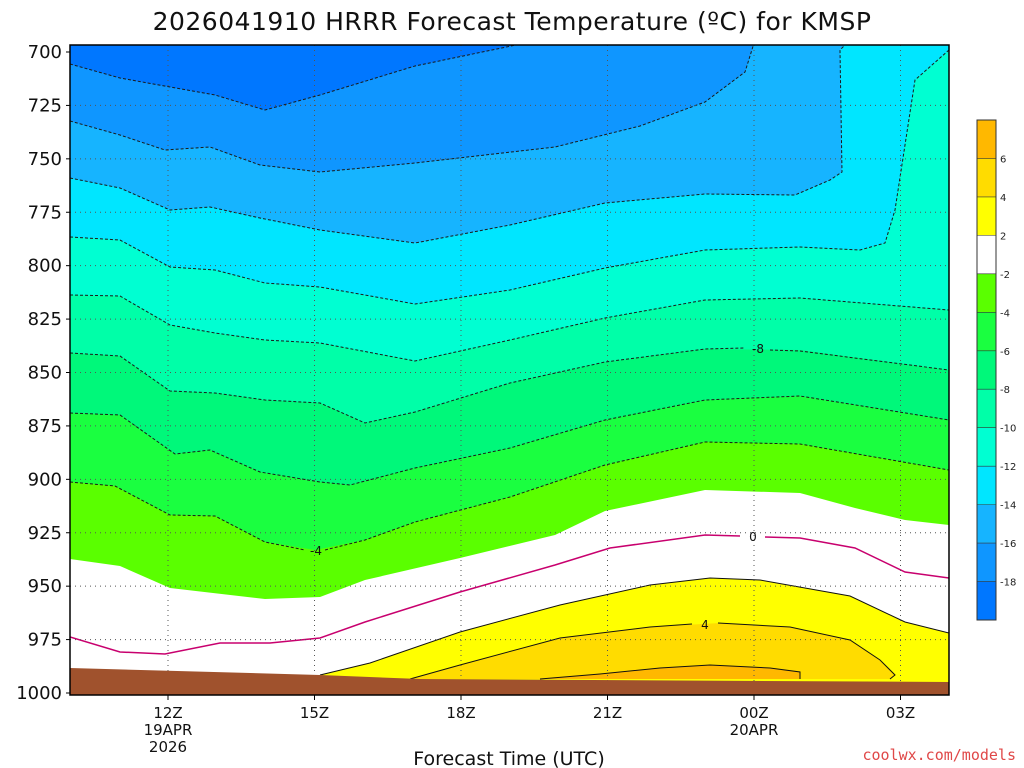 The height and width of the screenshot is (768, 1024). What do you see at coordinates (39, 693) in the screenshot?
I see `y-tick-label: 1000` at bounding box center [39, 693].